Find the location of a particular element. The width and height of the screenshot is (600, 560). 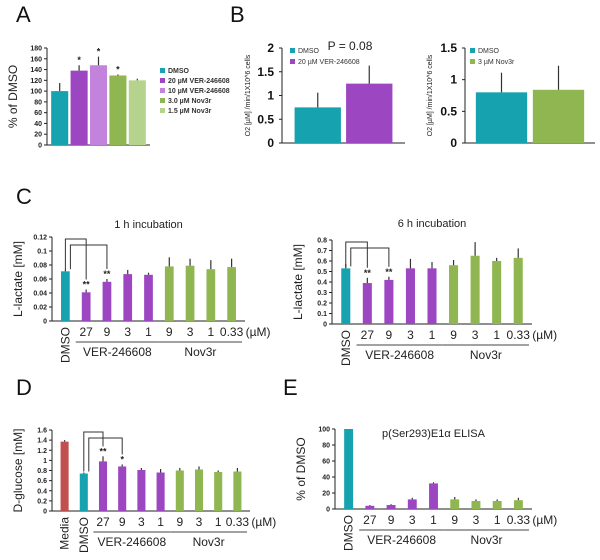

y-axis-label: D-glucose [mM] is located at coordinates (18, 470).